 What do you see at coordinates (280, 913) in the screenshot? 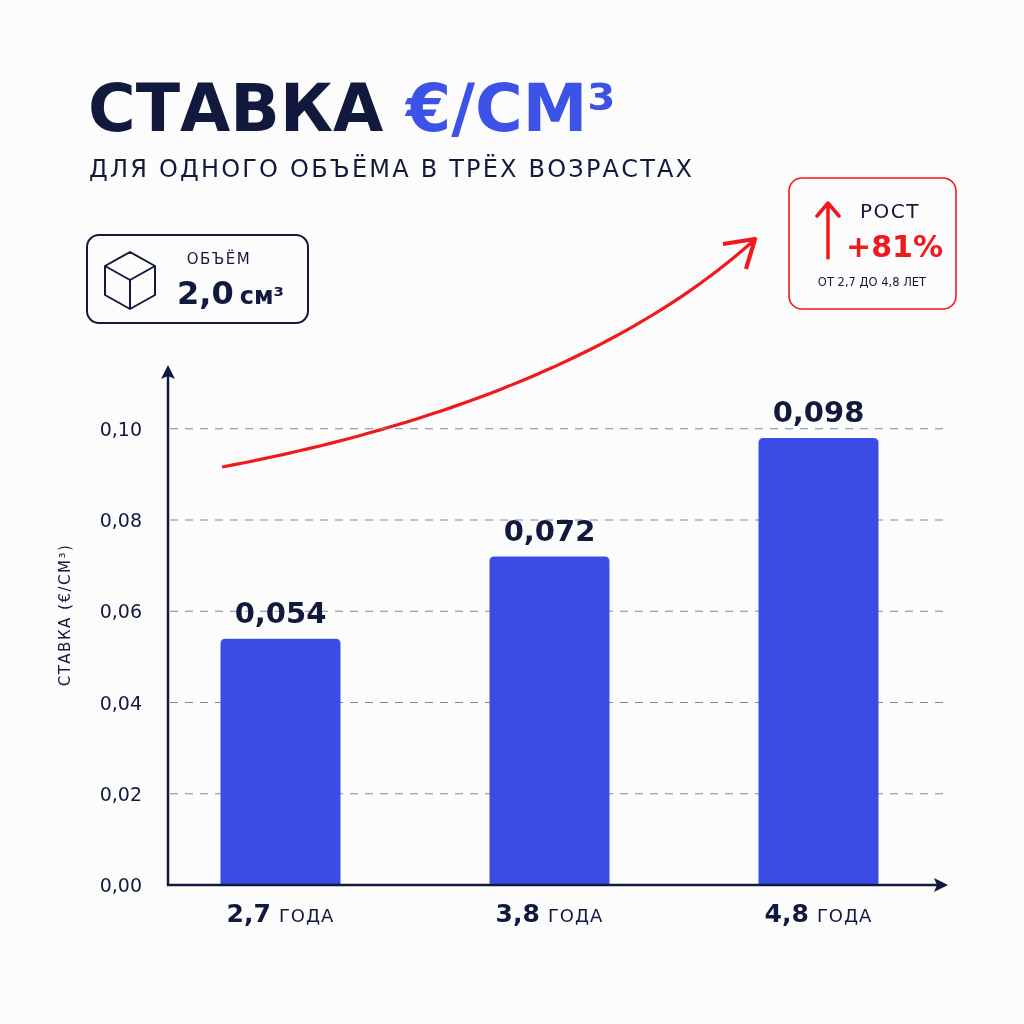
I see `x-tick-label: 2,7 ГОДА` at bounding box center [280, 913].